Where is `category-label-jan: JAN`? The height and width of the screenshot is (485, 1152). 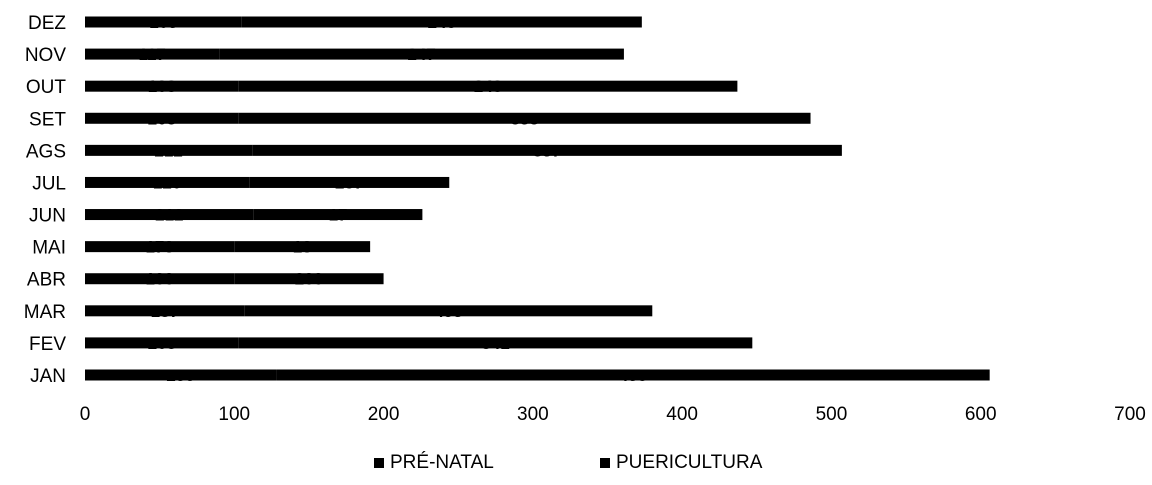 category-label-jan: JAN is located at coordinates (48, 376).